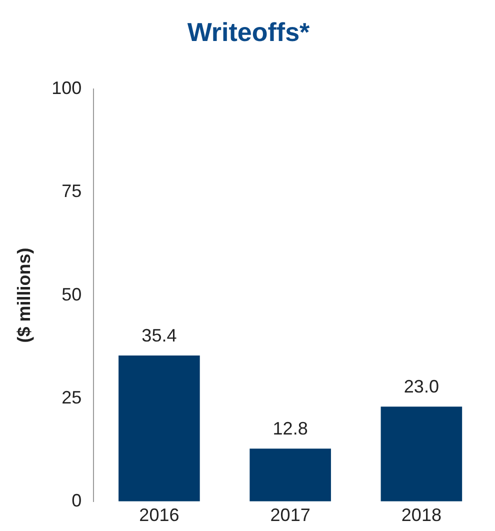  What do you see at coordinates (24, 295) in the screenshot?
I see `y-axis-title: ($ millions)` at bounding box center [24, 295].